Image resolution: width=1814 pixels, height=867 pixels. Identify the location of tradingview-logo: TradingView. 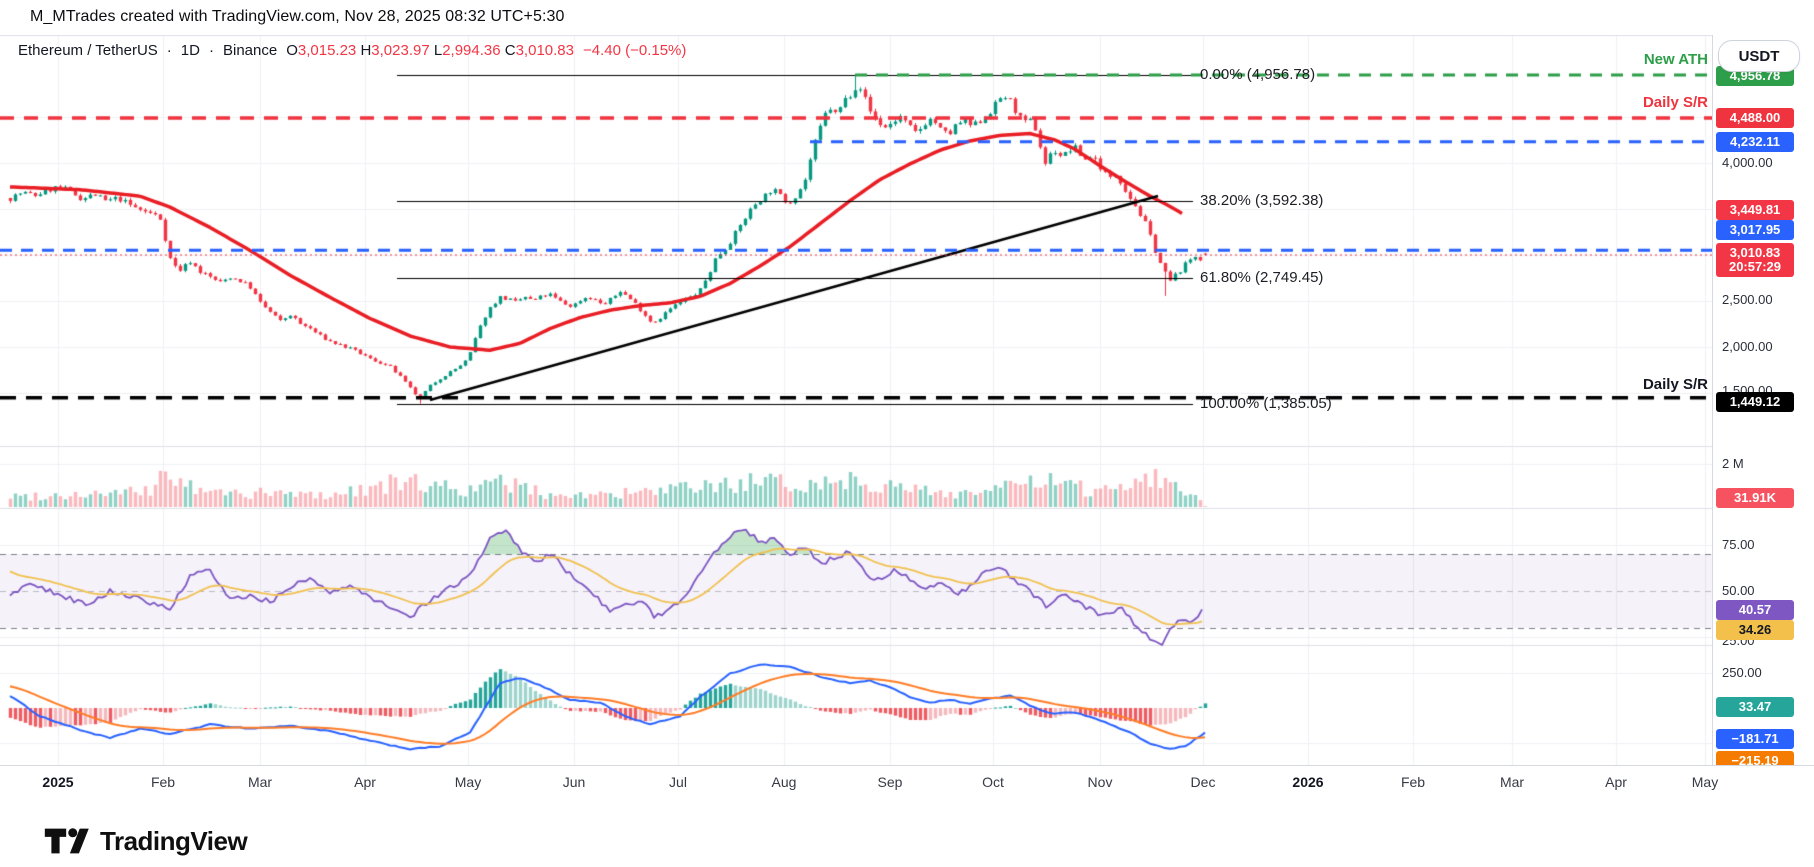
(146, 841).